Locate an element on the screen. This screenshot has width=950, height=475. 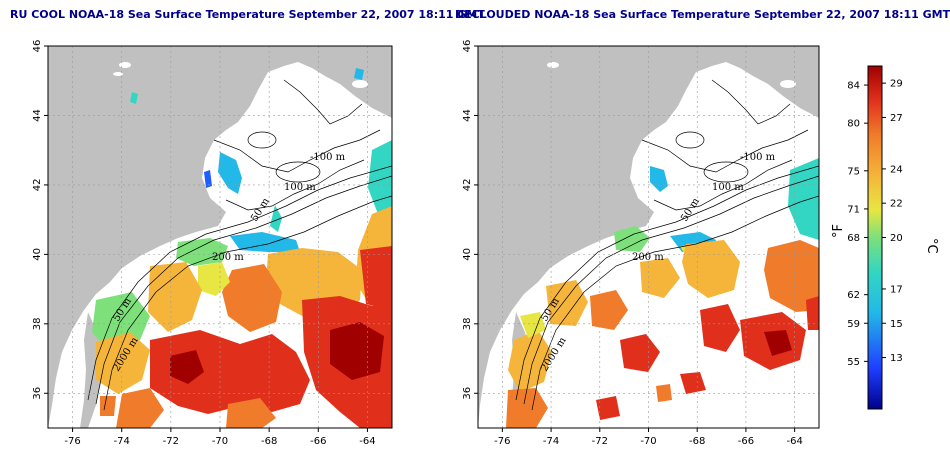
colorbar-c-tick-label: 27 is located at coordinates (896, 118).